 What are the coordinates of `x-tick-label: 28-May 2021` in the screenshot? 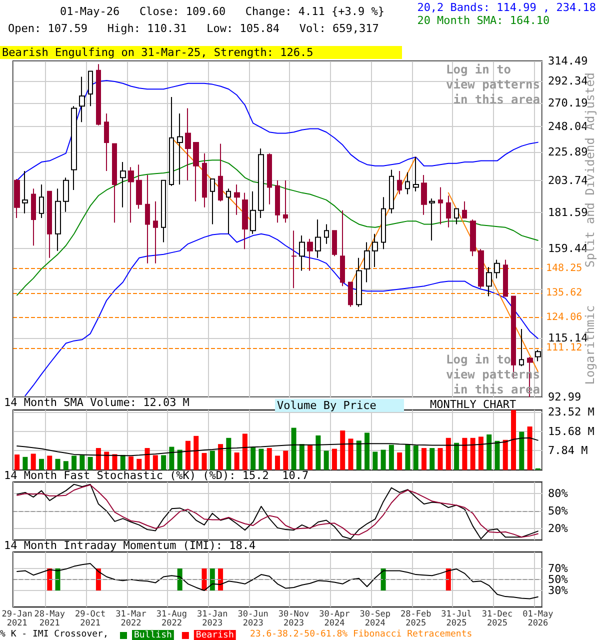 It's located at (49, 619).